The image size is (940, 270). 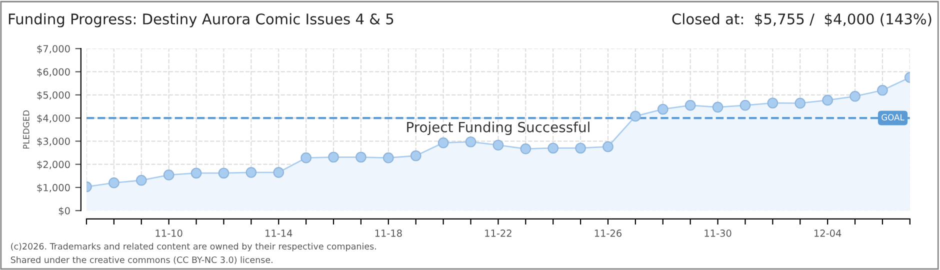 I want to click on y-tick-label: $7,000, so click(x=53, y=49).